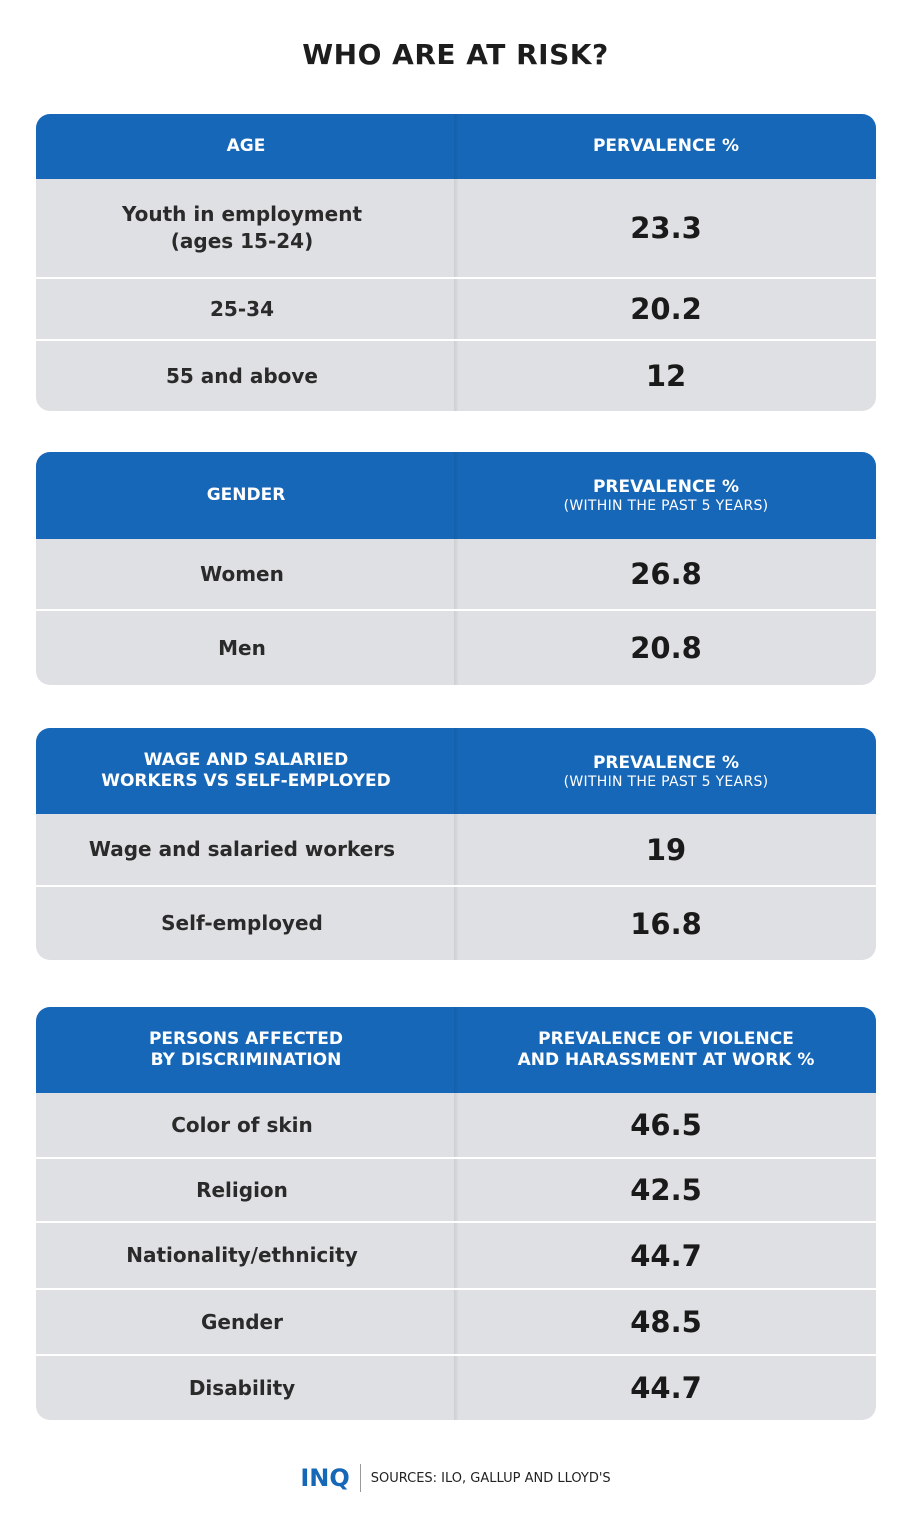 The height and width of the screenshot is (1536, 911). Describe the element at coordinates (490, 1478) in the screenshot. I see `sources: SOURCES: ILO, GALLUP AND LLOYD'S` at that location.